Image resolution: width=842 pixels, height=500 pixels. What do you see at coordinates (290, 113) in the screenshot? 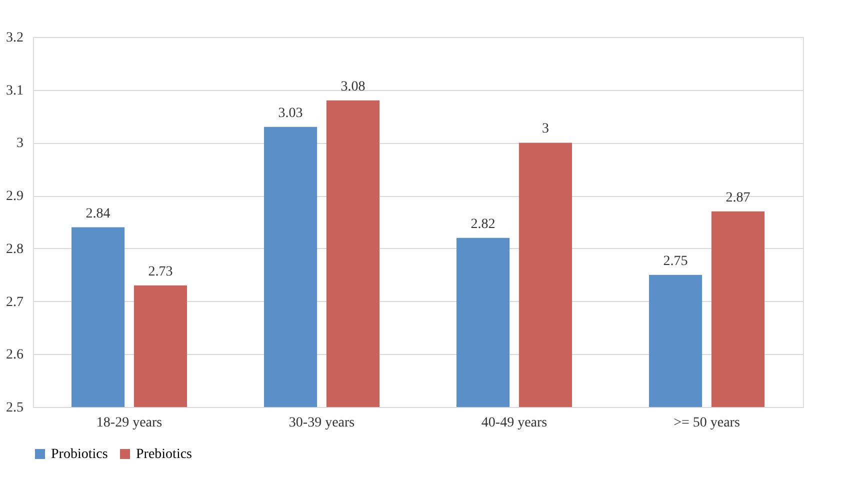
I see `data-label: 3.03` at bounding box center [290, 113].